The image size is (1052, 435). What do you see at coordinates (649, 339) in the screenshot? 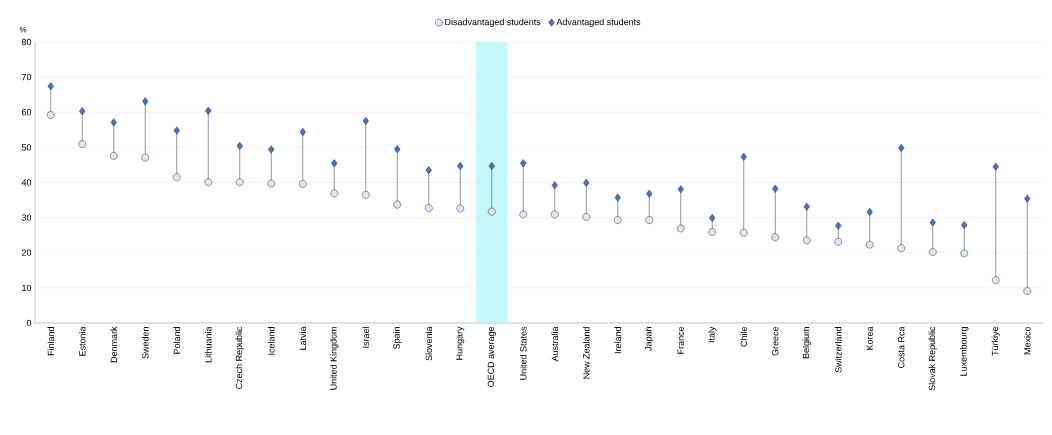
I see `x-tick-label: Japan` at bounding box center [649, 339].